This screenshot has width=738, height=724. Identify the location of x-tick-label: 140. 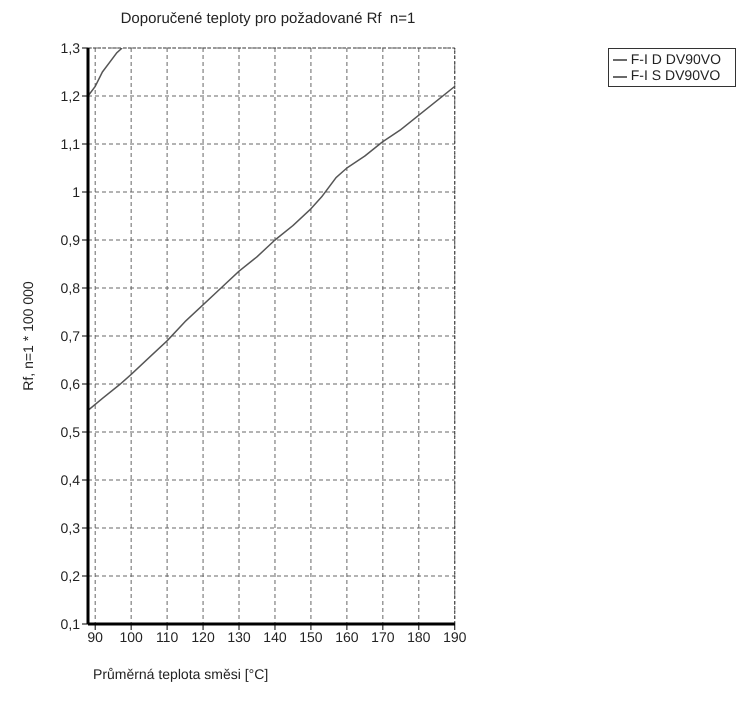
(275, 636).